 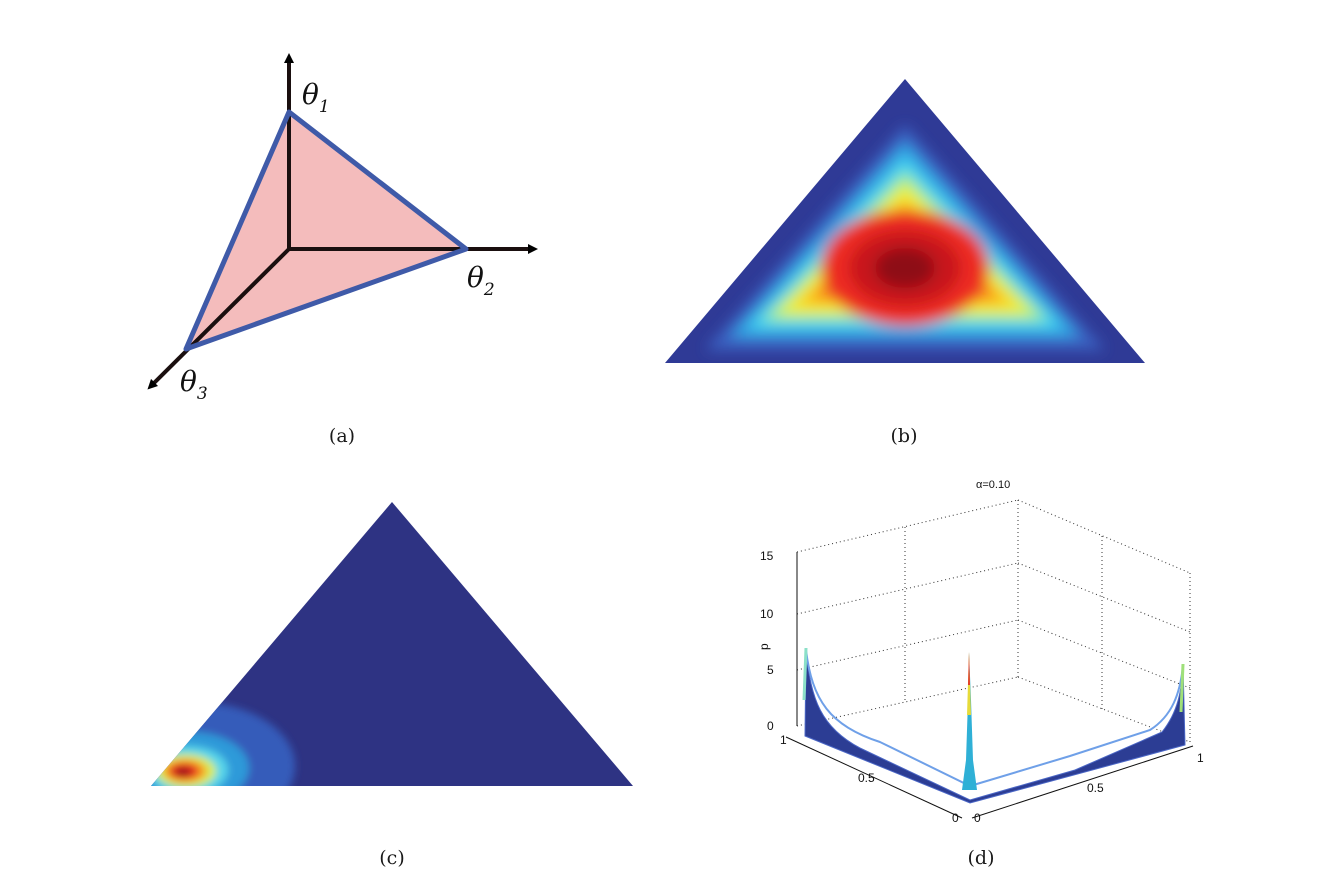 What do you see at coordinates (905, 221) in the screenshot?
I see `panel-b-density-map` at bounding box center [905, 221].